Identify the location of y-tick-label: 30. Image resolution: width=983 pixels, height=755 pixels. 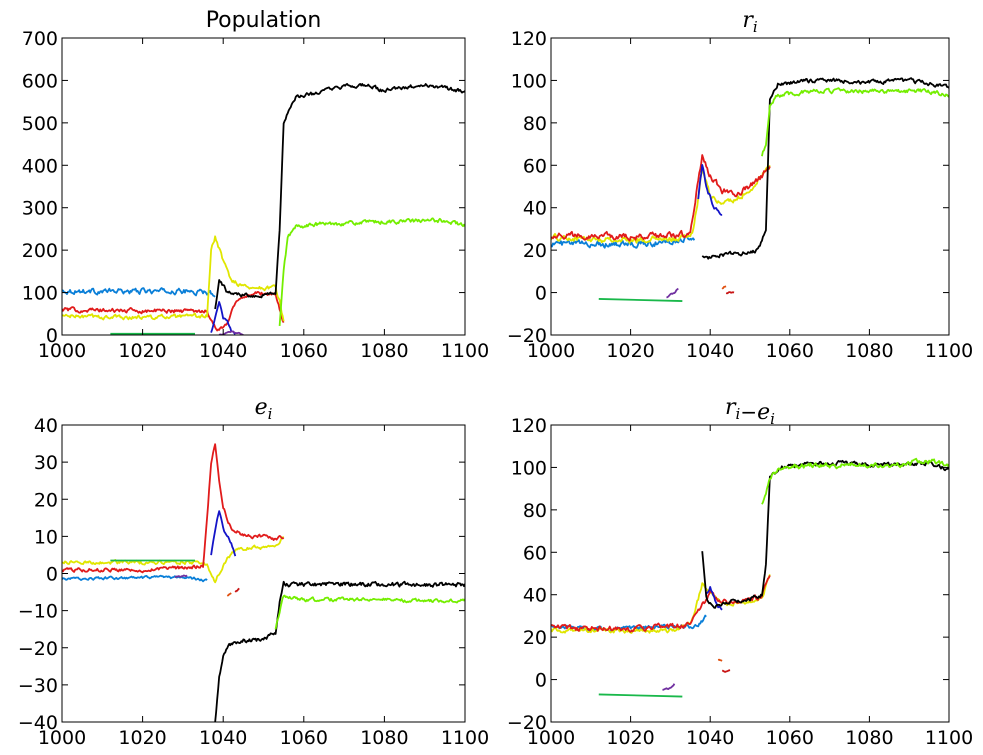
(46, 463).